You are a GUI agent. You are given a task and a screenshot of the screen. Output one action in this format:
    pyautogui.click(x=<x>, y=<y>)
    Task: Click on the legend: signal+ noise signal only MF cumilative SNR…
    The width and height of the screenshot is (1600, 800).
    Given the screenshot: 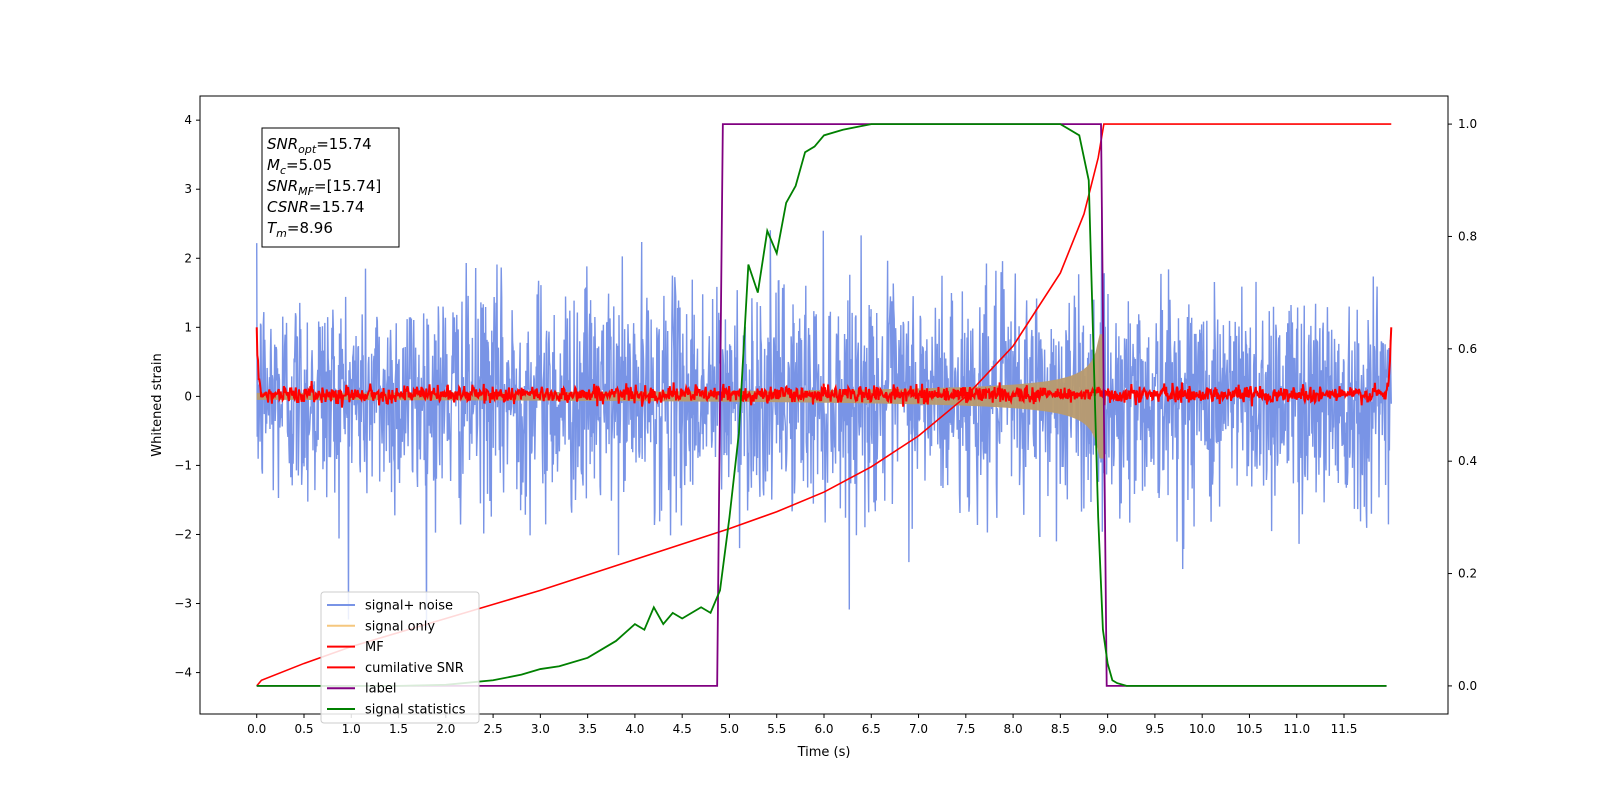 What is the action you would take?
    pyautogui.click(x=400, y=657)
    